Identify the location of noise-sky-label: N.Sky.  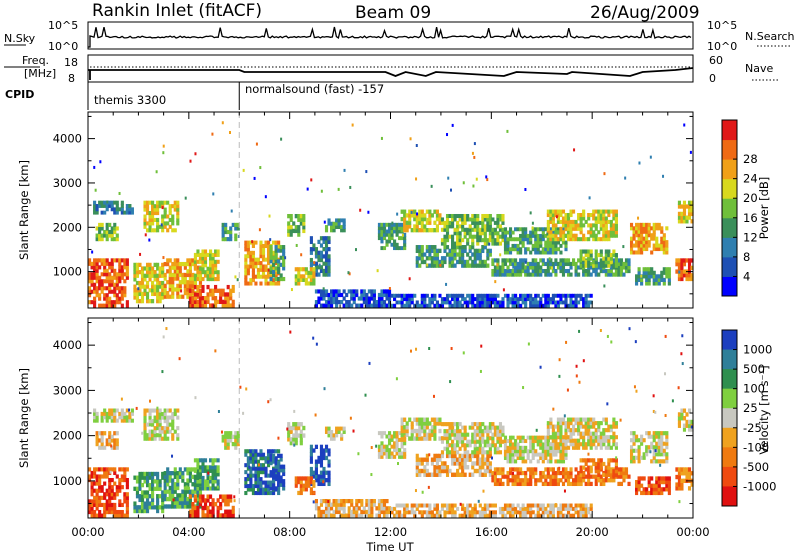
(20, 38).